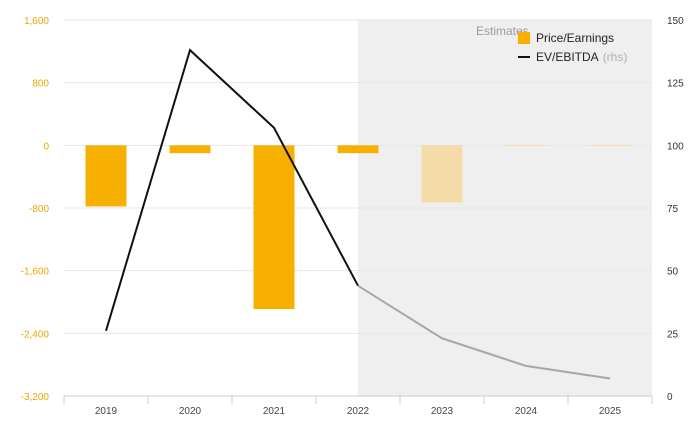  I want to click on y-right-tick-label: 25, so click(673, 334).